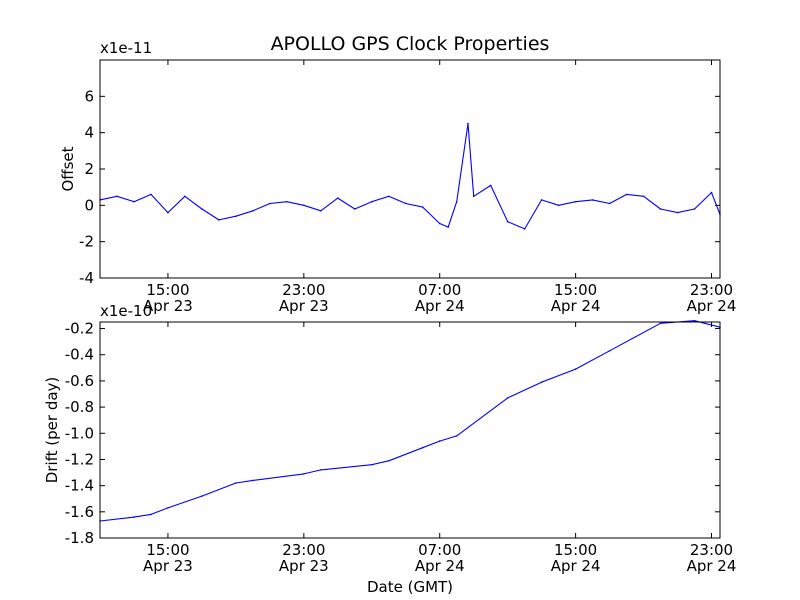 Image resolution: width=800 pixels, height=600 pixels. What do you see at coordinates (52, 430) in the screenshot?
I see `drift-y-axis-label: Drift (per day)` at bounding box center [52, 430].